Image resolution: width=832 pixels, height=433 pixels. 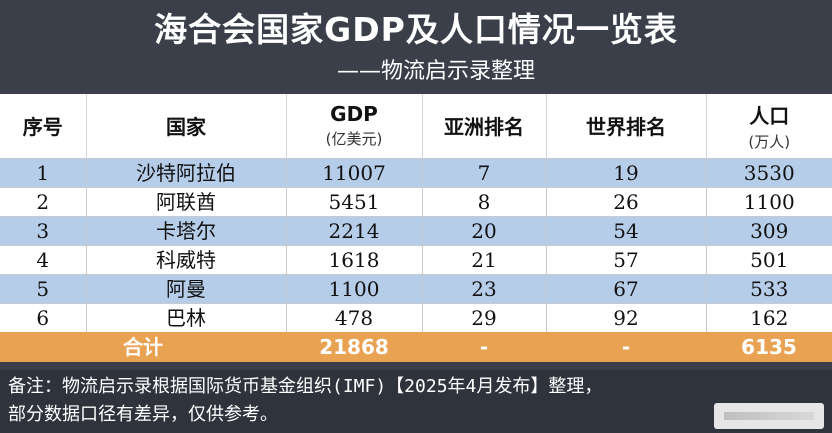 What do you see at coordinates (186, 201) in the screenshot?
I see `cell-country: 阿联酋` at bounding box center [186, 201].